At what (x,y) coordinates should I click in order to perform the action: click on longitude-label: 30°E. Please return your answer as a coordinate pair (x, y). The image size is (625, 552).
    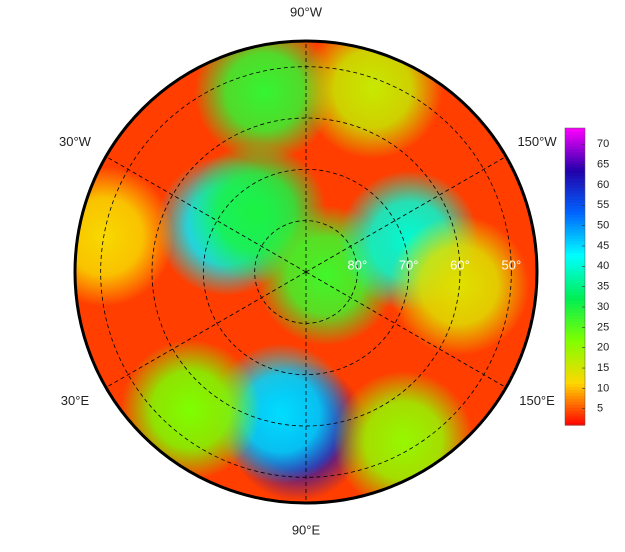
    Looking at the image, I should click on (75, 400).